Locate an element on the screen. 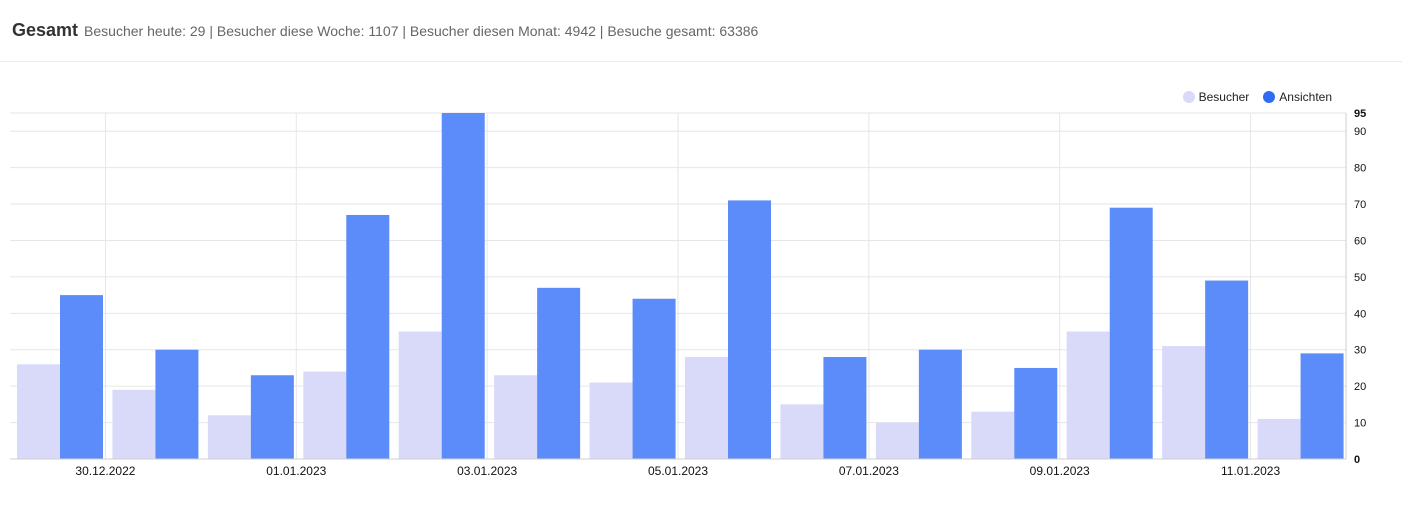  x-tick-label: 05.01.2023 is located at coordinates (678, 471).